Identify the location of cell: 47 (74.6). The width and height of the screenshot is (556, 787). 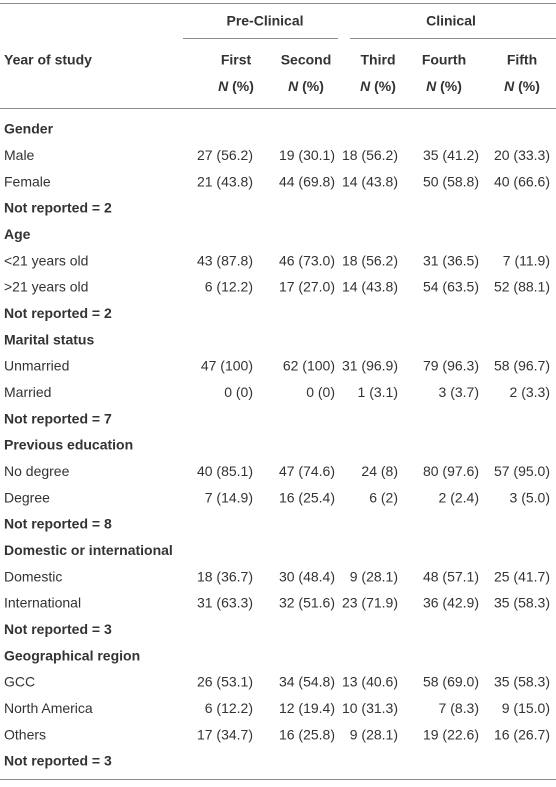
(307, 471).